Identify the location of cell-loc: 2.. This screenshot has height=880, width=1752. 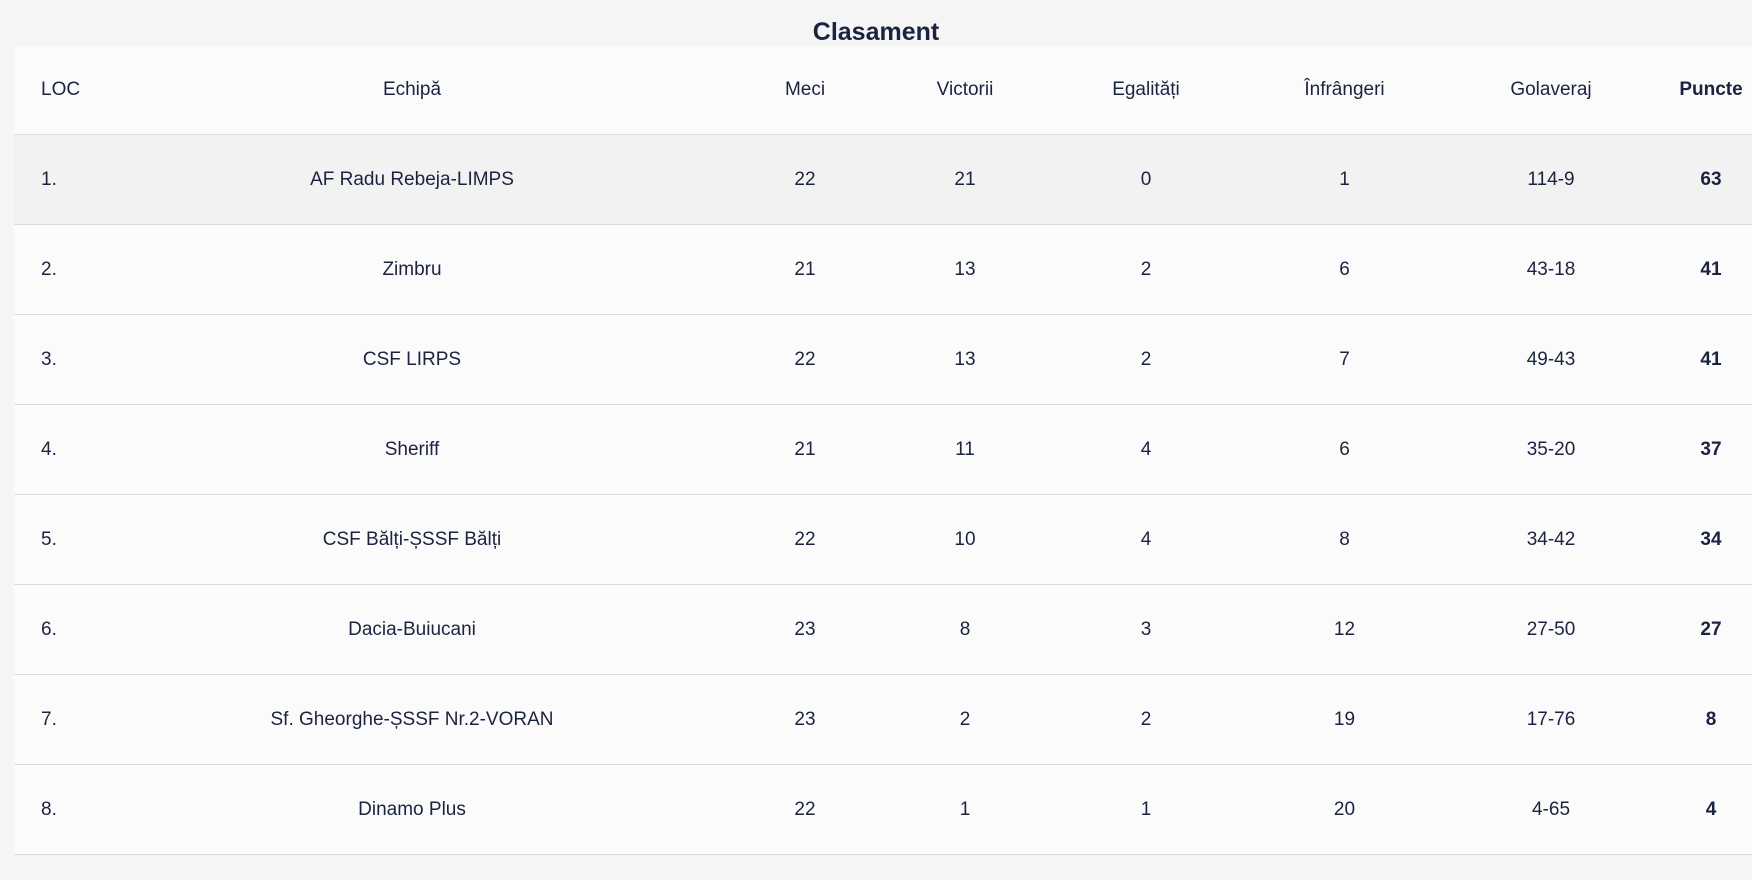
(61, 269).